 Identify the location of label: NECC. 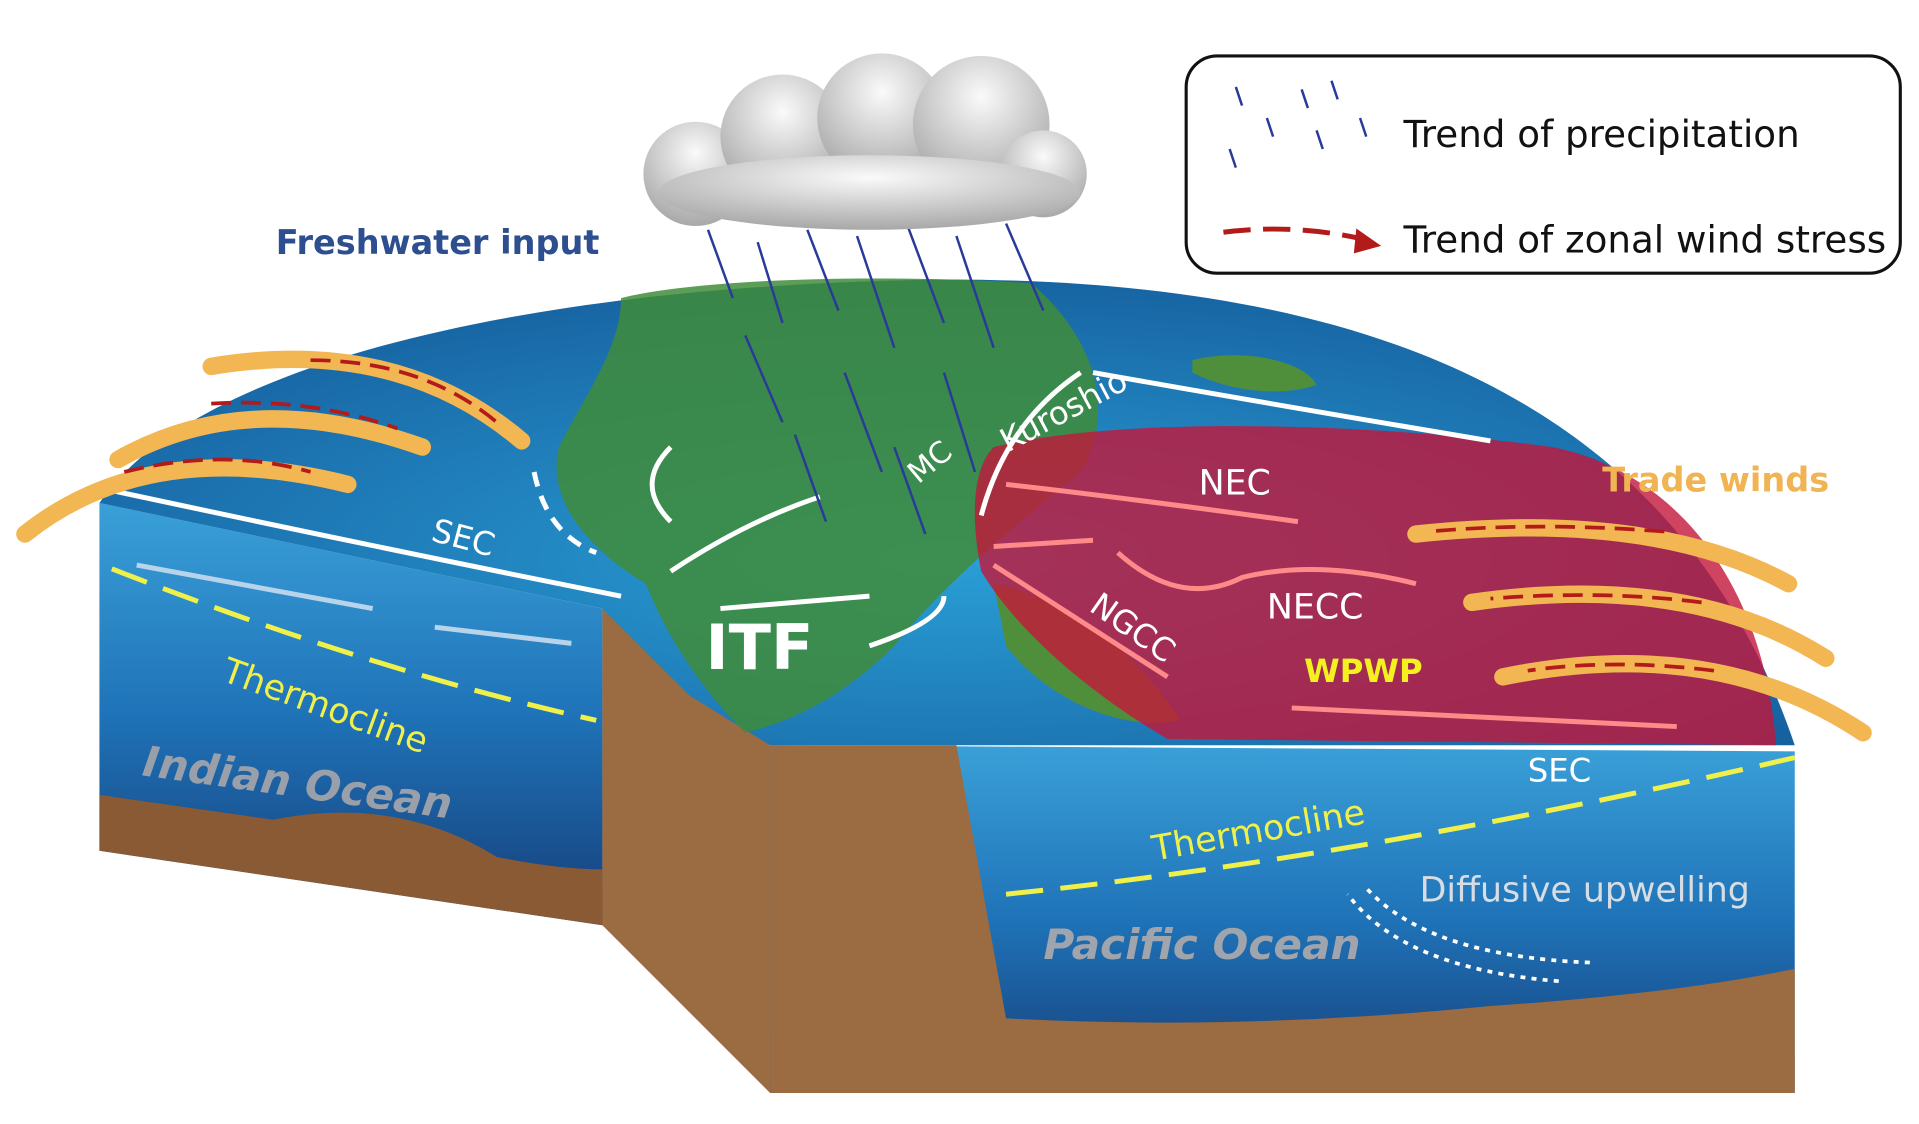
(1315, 608).